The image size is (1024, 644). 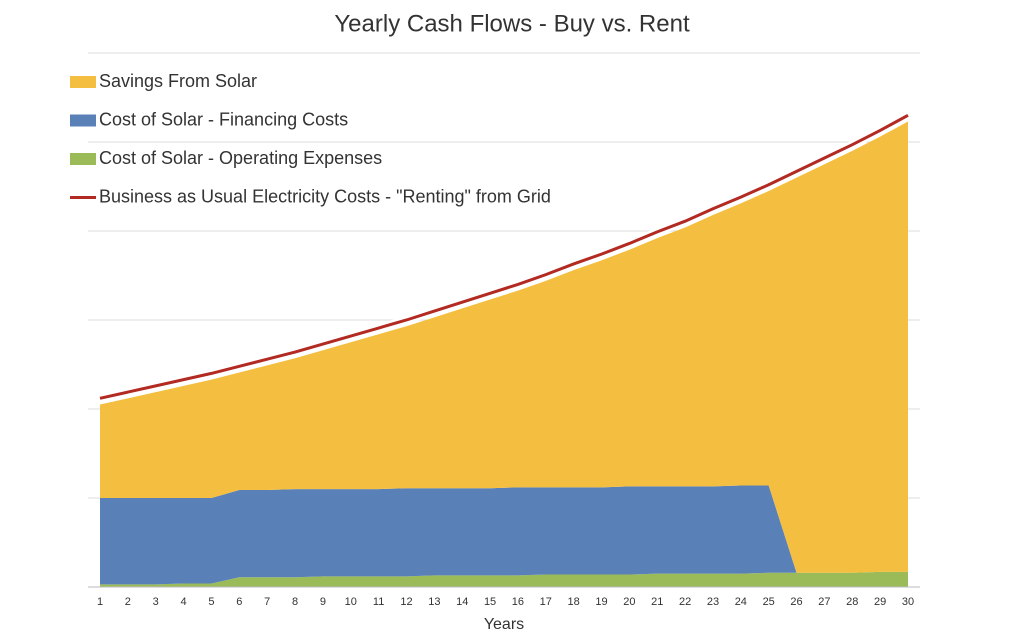 I want to click on x-tick-label: 27, so click(x=824, y=602).